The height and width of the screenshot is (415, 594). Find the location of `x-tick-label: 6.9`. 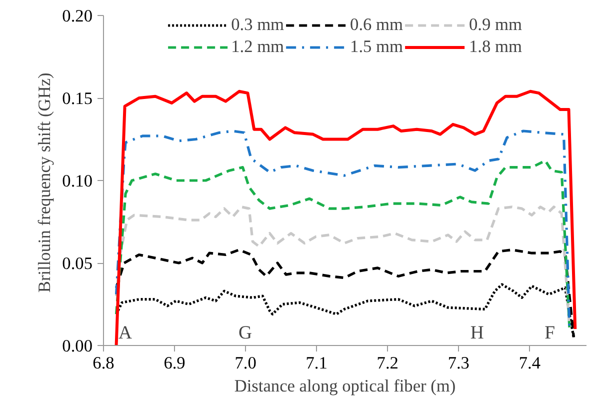

x-tick-label: 6.9 is located at coordinates (175, 363).